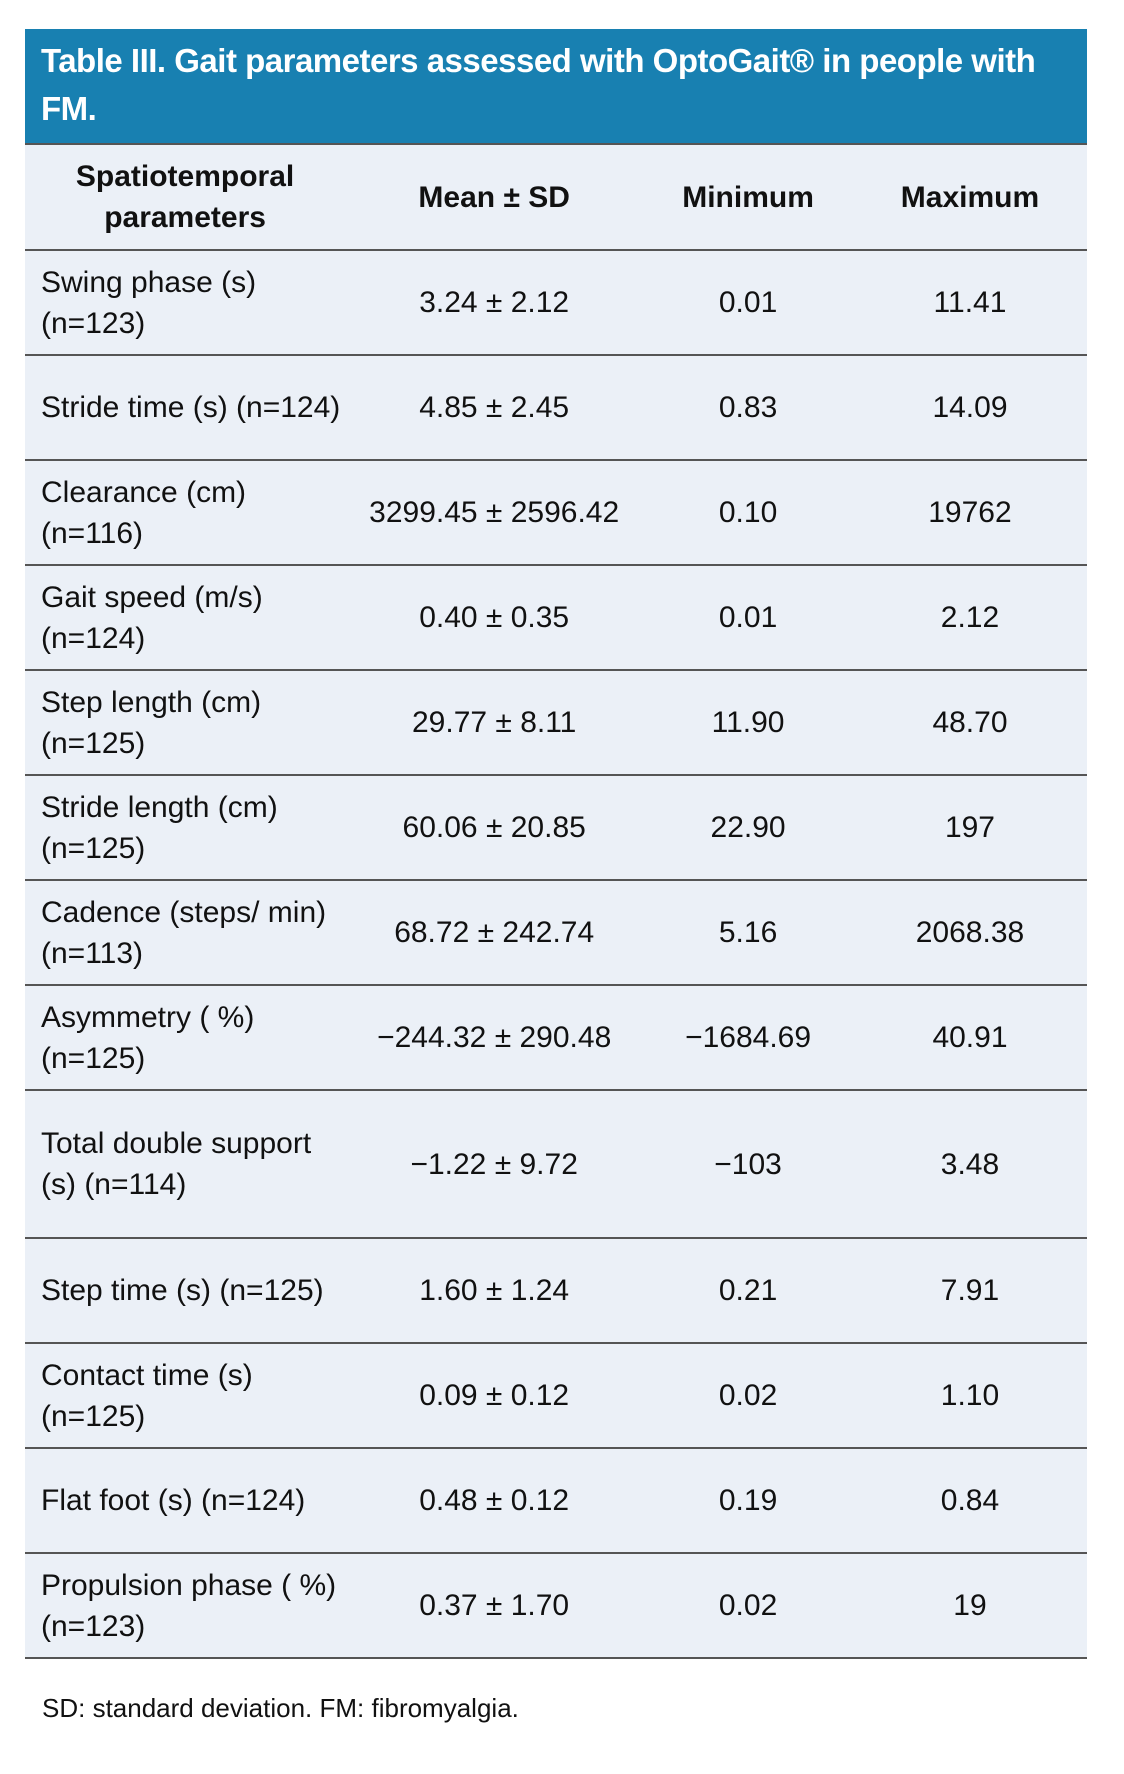 This screenshot has height=1774, width=1124. Describe the element at coordinates (748, 722) in the screenshot. I see `minimum-cell: 11.90` at that location.